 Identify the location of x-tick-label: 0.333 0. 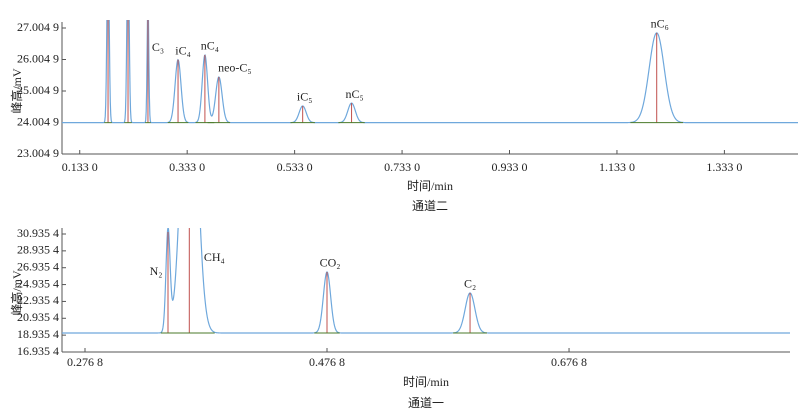
(187, 167).